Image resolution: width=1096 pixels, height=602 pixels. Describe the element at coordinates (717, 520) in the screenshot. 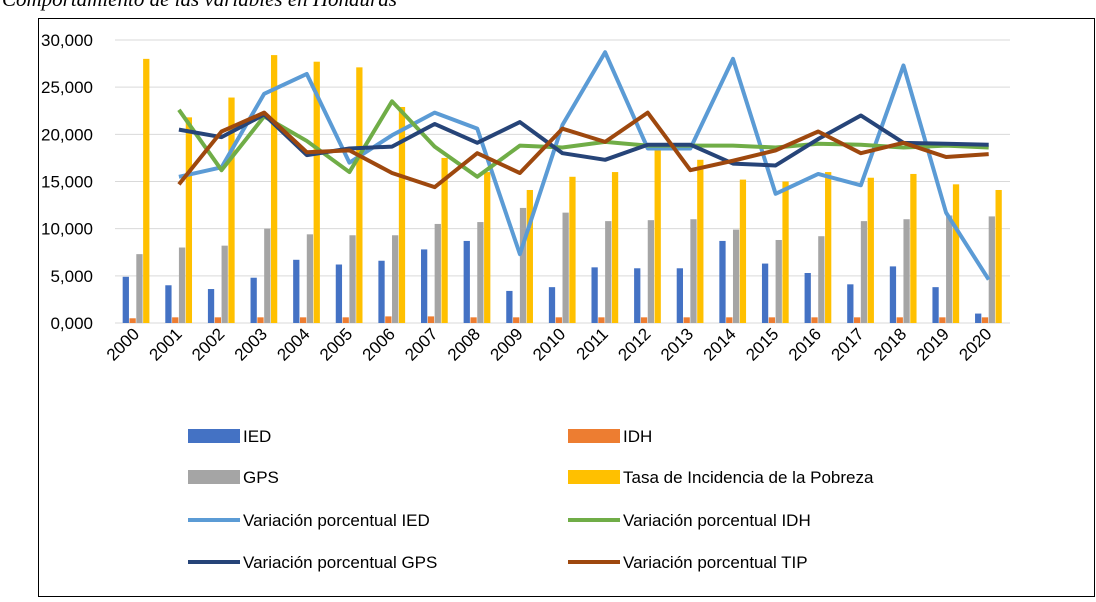

I see `legend-label: Variación porcentual IDH` at that location.